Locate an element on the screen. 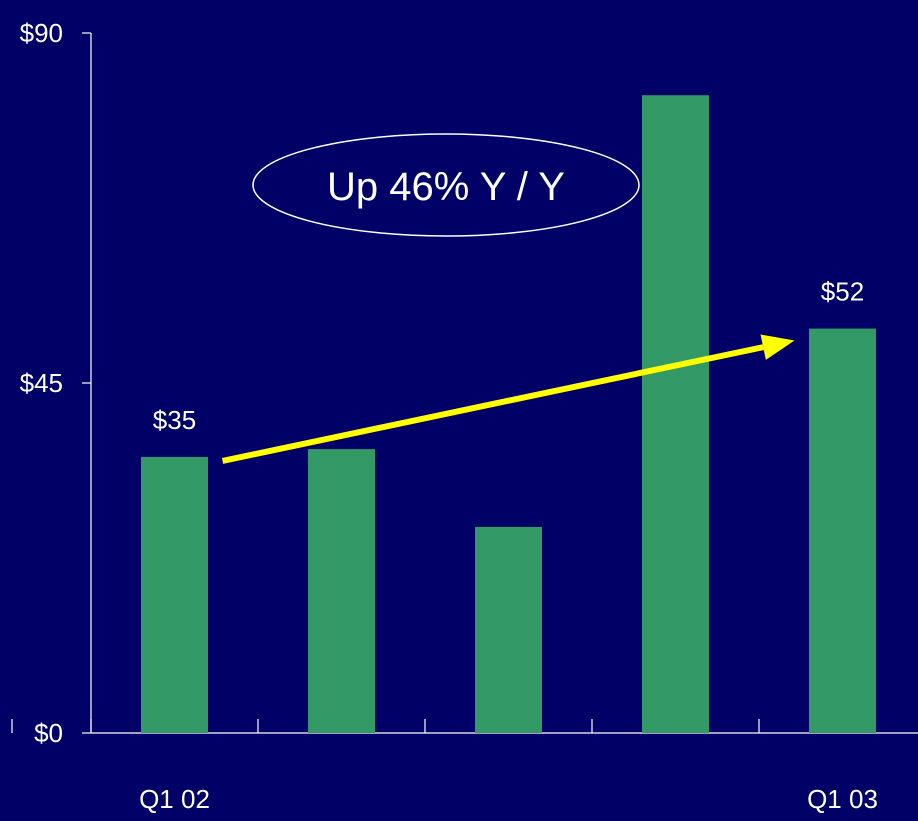 This screenshot has height=821, width=918. x-tick-labels: Q1 02 Q1 03 is located at coordinates (508, 799).